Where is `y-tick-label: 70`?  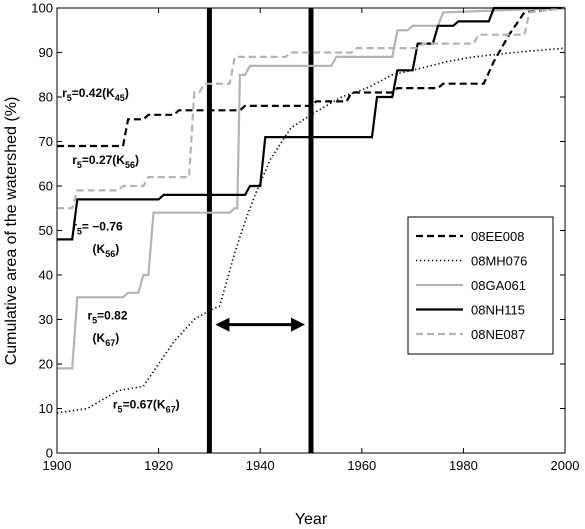
y-tick-label: 70 is located at coordinates (46, 141).